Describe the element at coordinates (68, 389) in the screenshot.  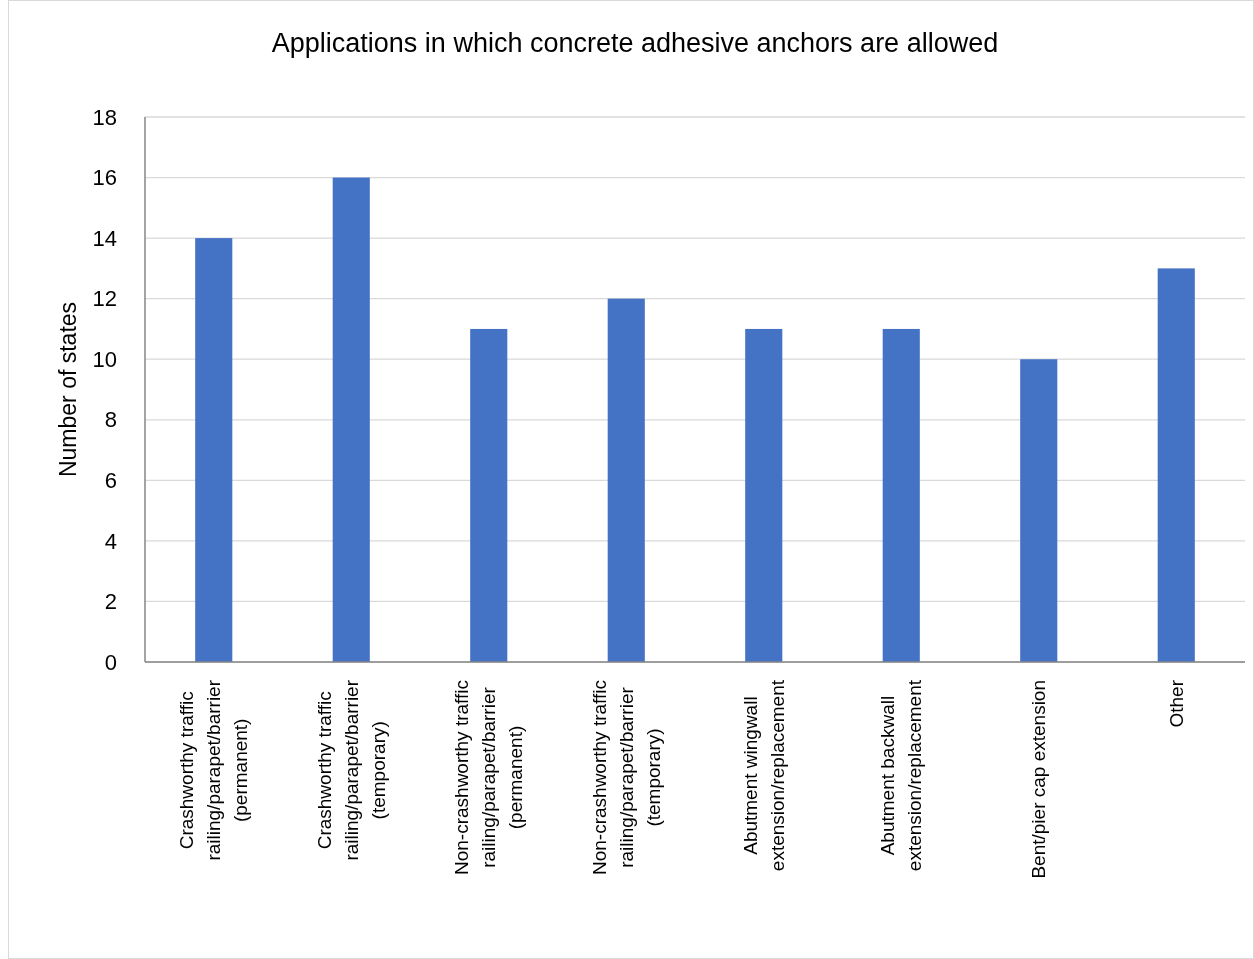
I see `y-axis-title: Number of states` at that location.